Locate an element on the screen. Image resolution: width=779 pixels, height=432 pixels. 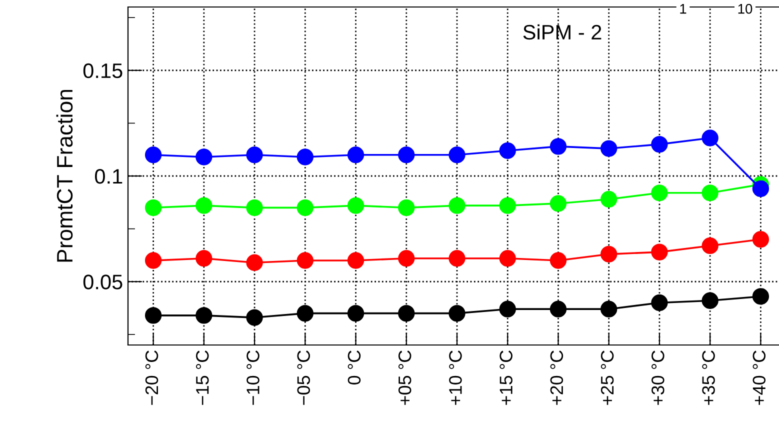
x-tick-label: +20 °C is located at coordinates (557, 377).